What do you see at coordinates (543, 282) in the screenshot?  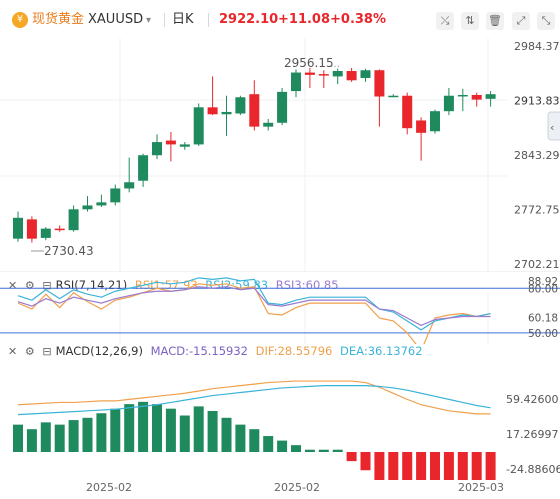 I see `rsi-y-tick-label: 88.92` at bounding box center [543, 282].